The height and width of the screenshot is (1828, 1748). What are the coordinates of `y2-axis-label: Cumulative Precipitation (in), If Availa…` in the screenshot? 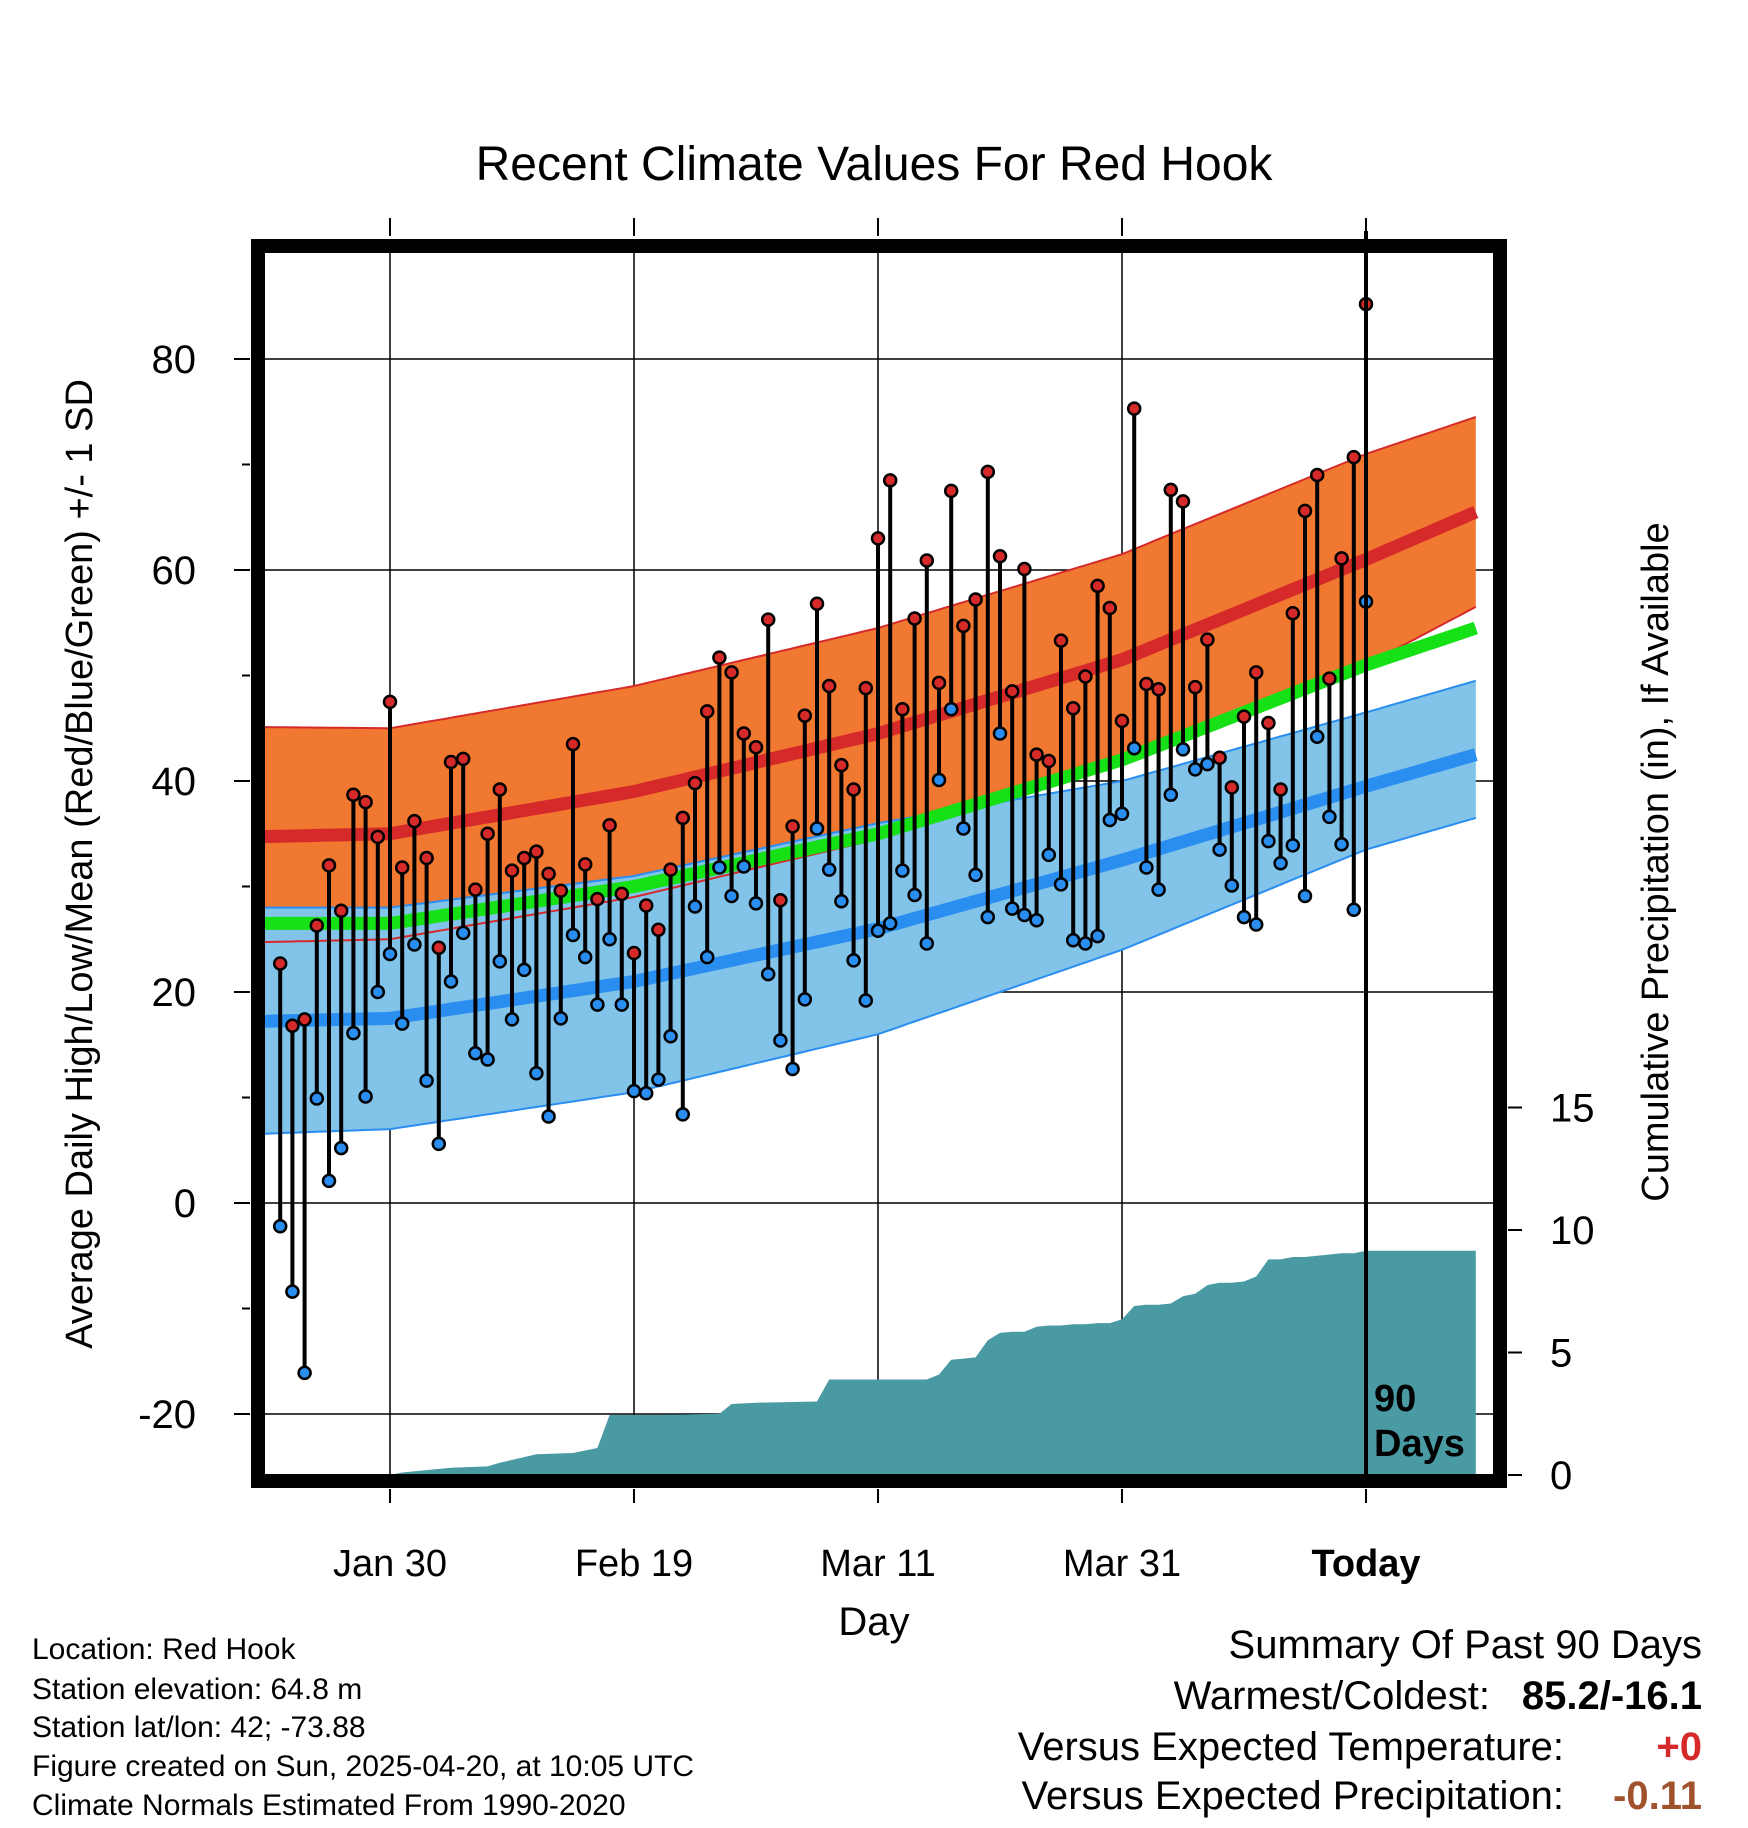 It's located at (1656, 861).